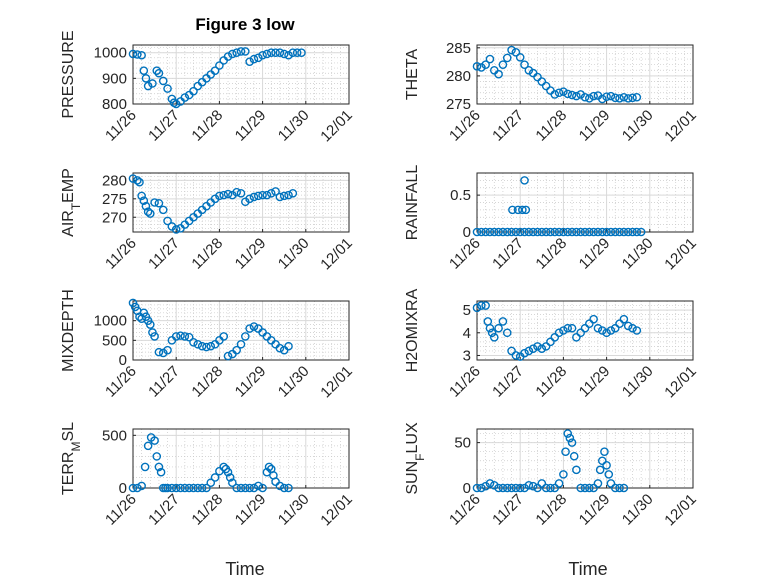 The width and height of the screenshot is (778, 583). What do you see at coordinates (110, 321) in the screenshot?
I see `y-tick-label: 1000` at bounding box center [110, 321].